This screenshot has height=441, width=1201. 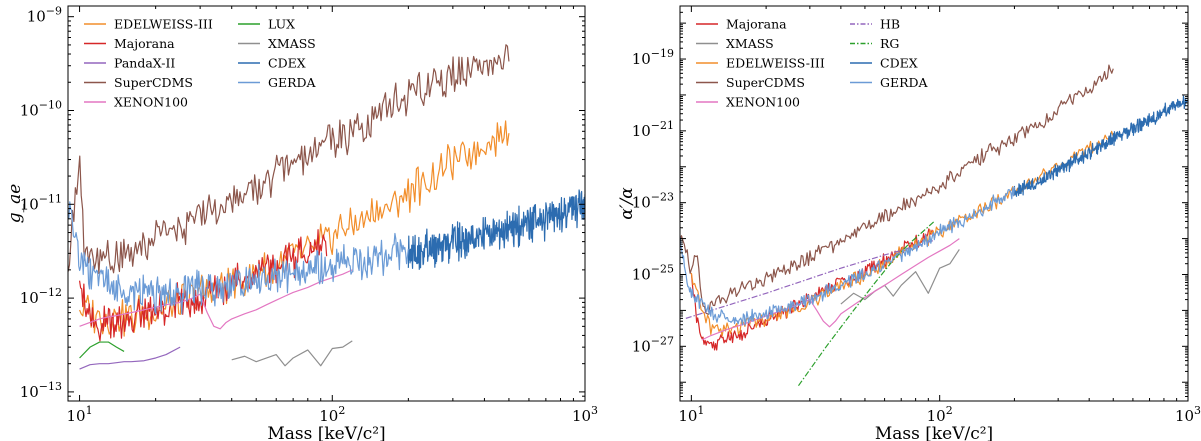 What do you see at coordinates (102, 350) in the screenshot?
I see `series-line-lux` at bounding box center [102, 350].